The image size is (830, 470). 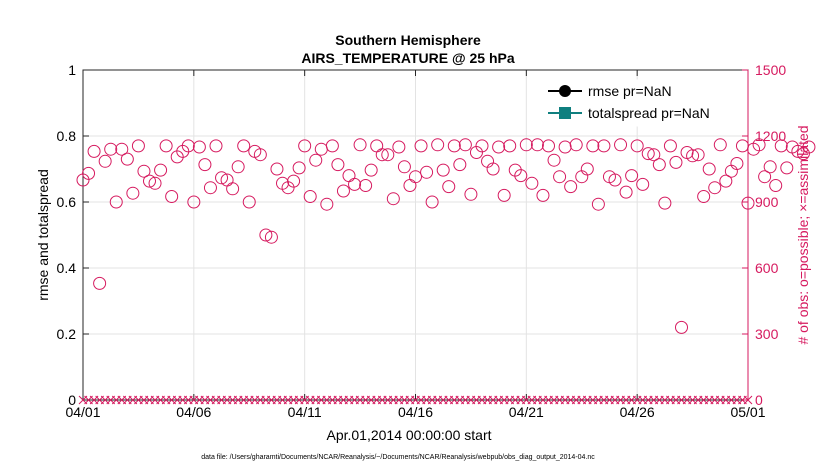 I want to click on right-y-tick-label: 1500, so click(x=770, y=70).